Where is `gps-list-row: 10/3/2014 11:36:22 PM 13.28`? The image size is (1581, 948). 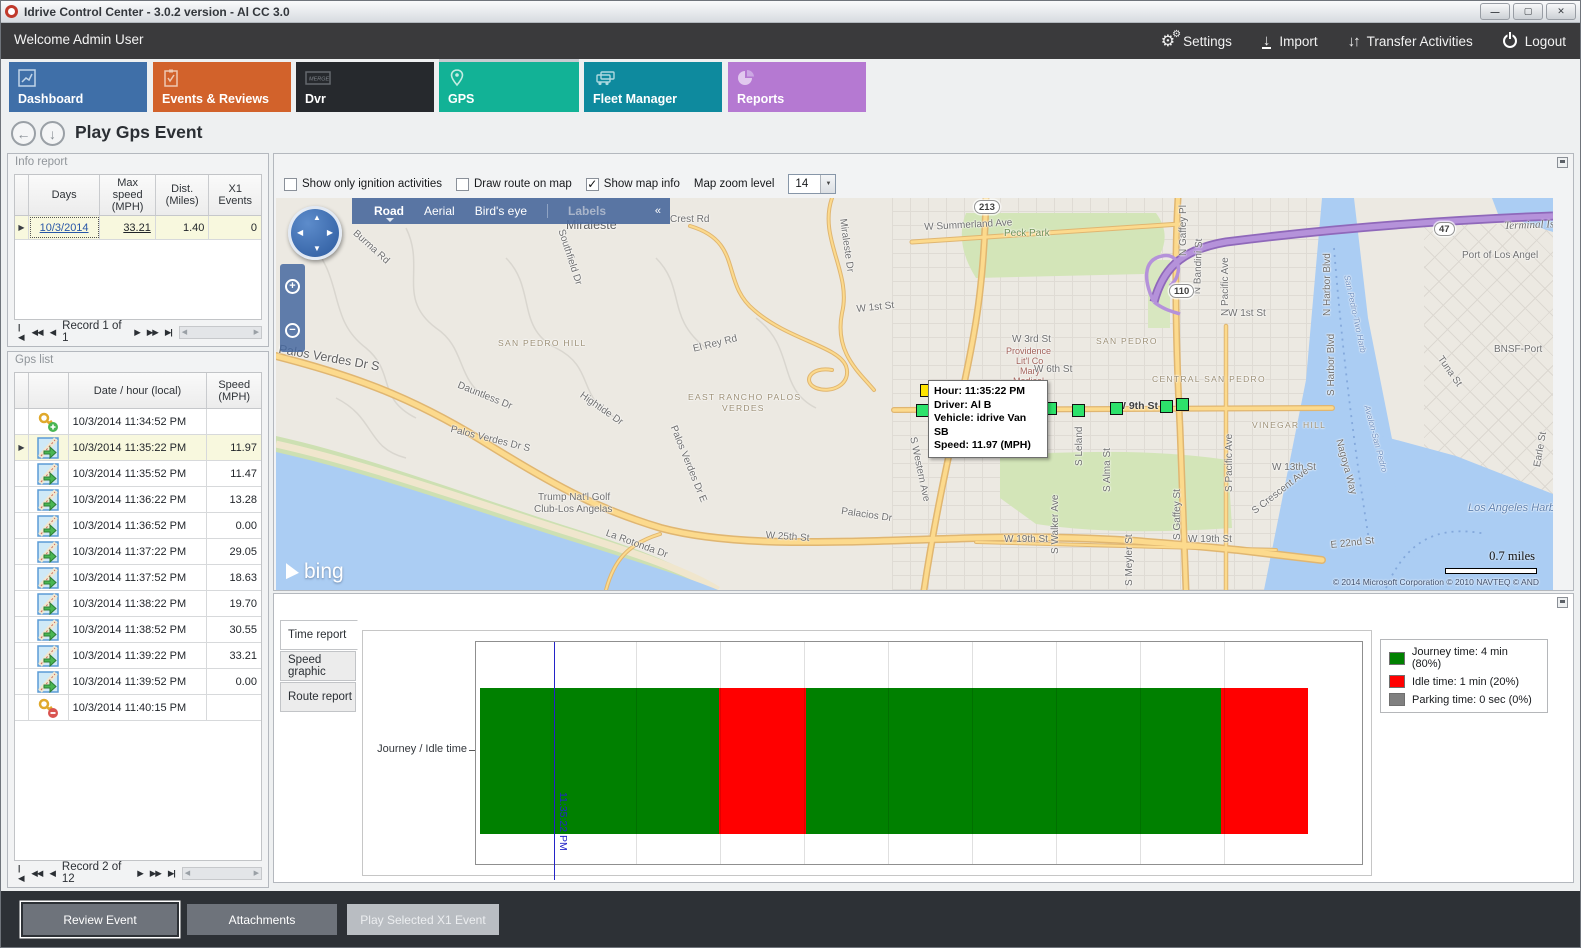
gps-list-row: 10/3/2014 11:36:22 PM 13.28 is located at coordinates (138, 500).